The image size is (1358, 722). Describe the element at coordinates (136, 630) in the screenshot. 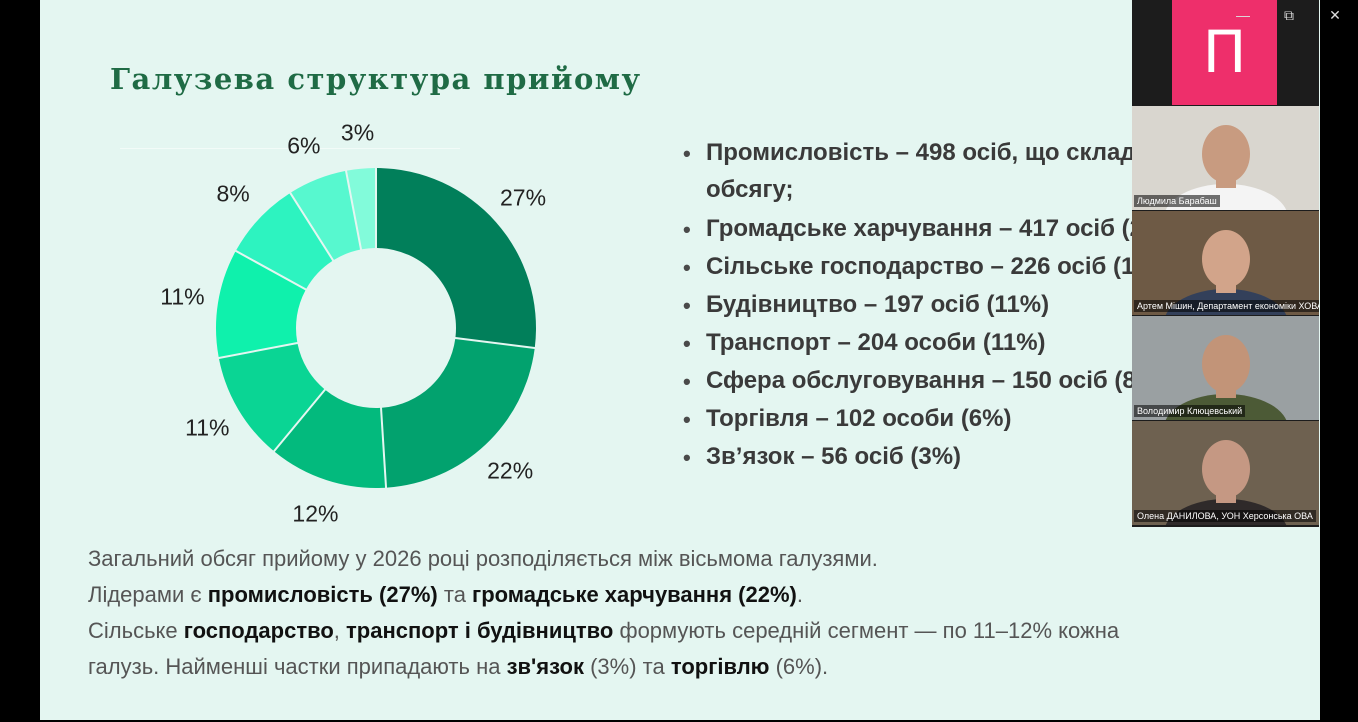

I see `summary-text-part: Сільське` at that location.